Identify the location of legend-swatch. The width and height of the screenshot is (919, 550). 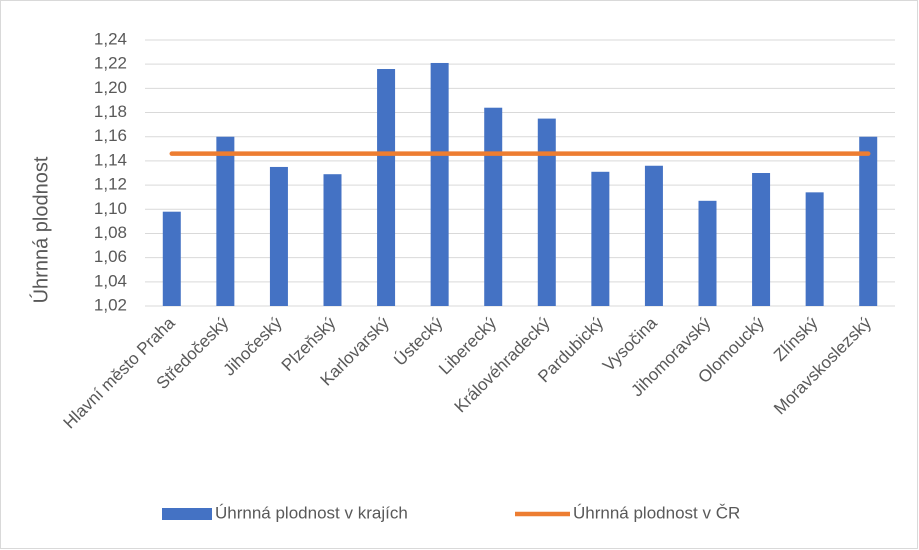
(187, 514).